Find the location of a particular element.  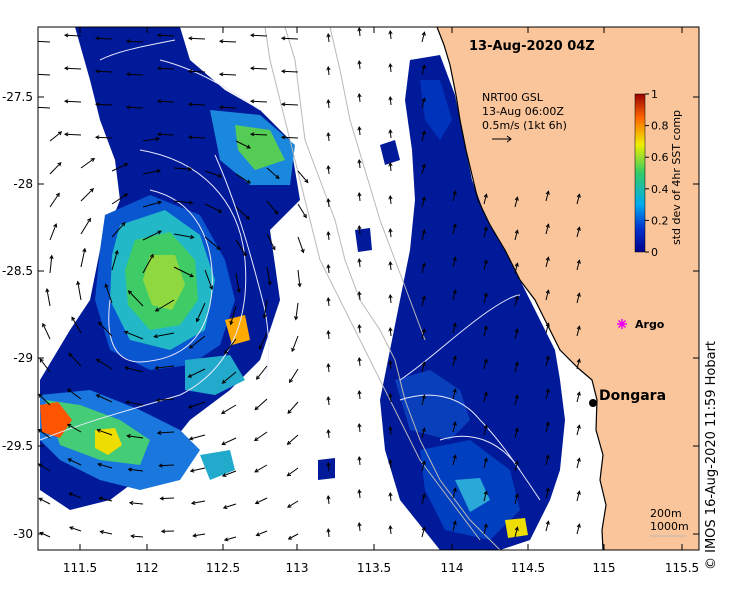

y-tick-label: -28.5 is located at coordinates (17, 271).